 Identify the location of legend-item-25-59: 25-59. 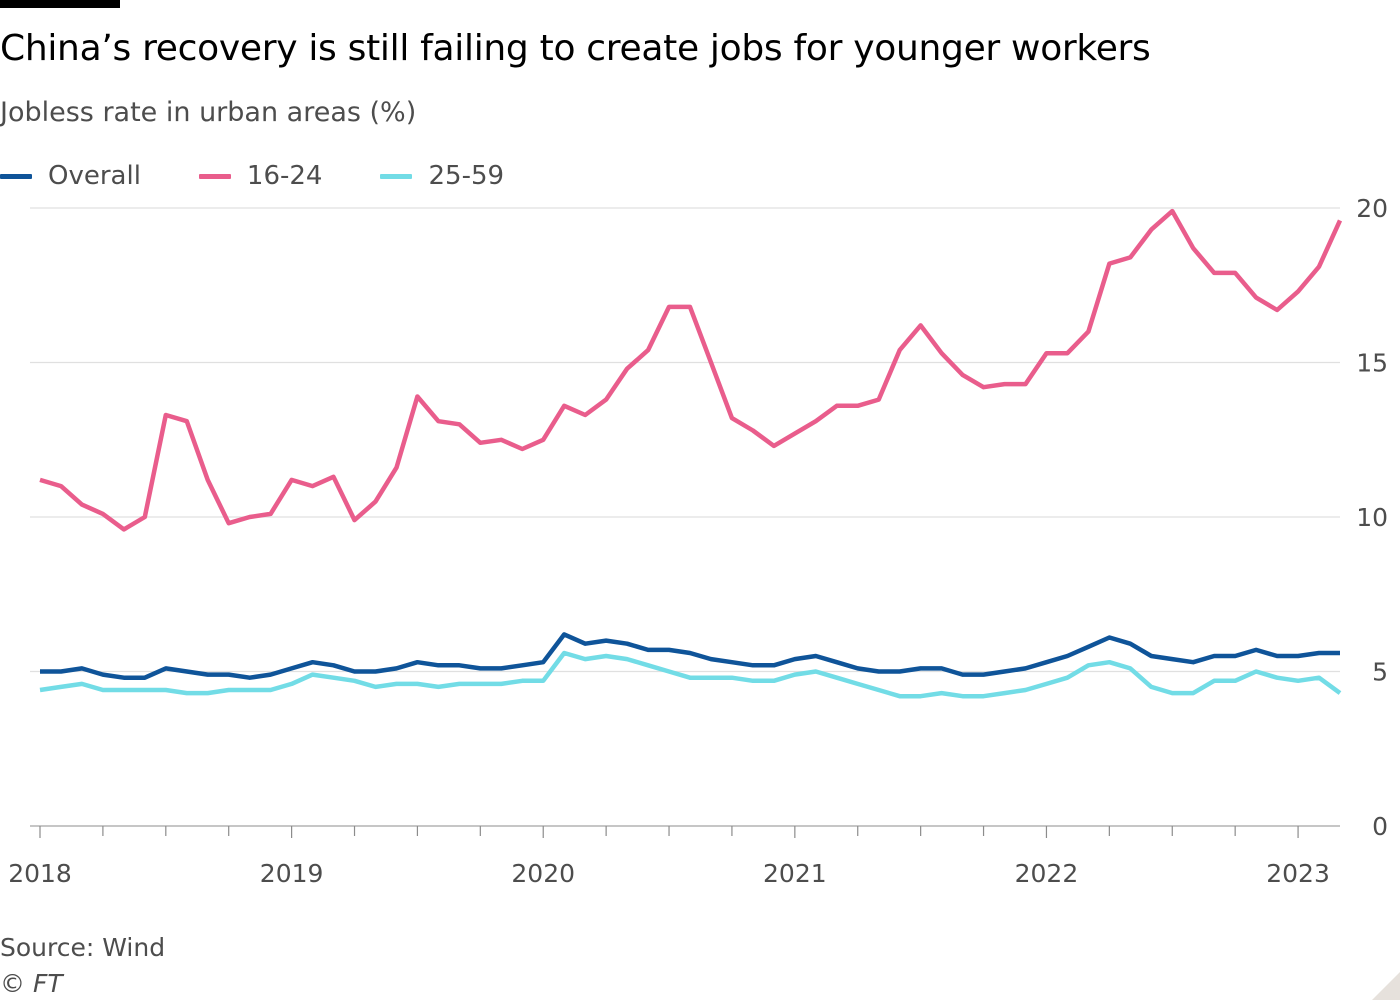
(442, 176).